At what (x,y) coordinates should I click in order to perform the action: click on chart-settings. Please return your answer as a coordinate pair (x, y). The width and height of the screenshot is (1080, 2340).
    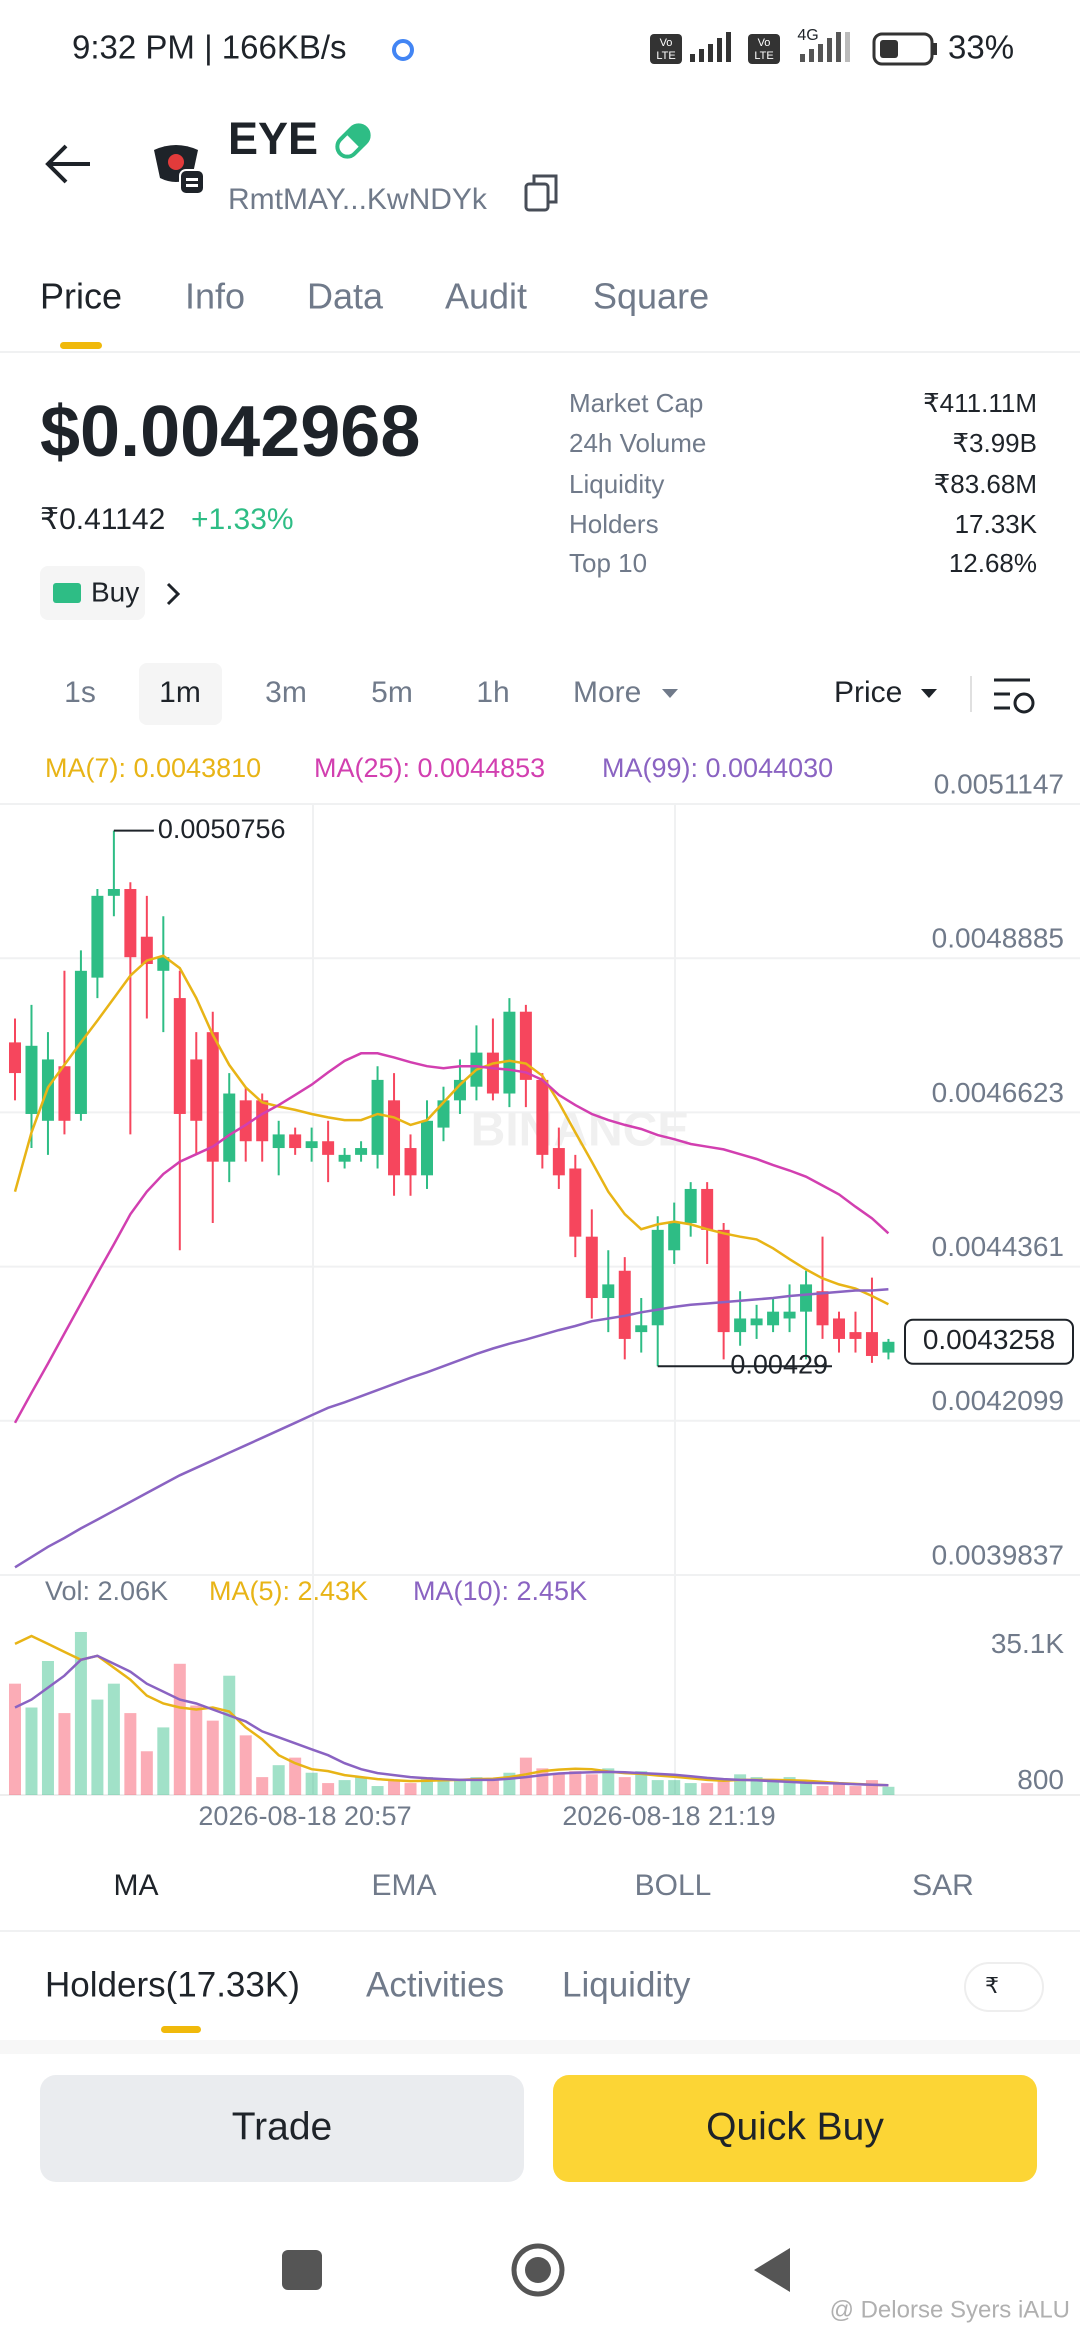
    Looking at the image, I should click on (1014, 696).